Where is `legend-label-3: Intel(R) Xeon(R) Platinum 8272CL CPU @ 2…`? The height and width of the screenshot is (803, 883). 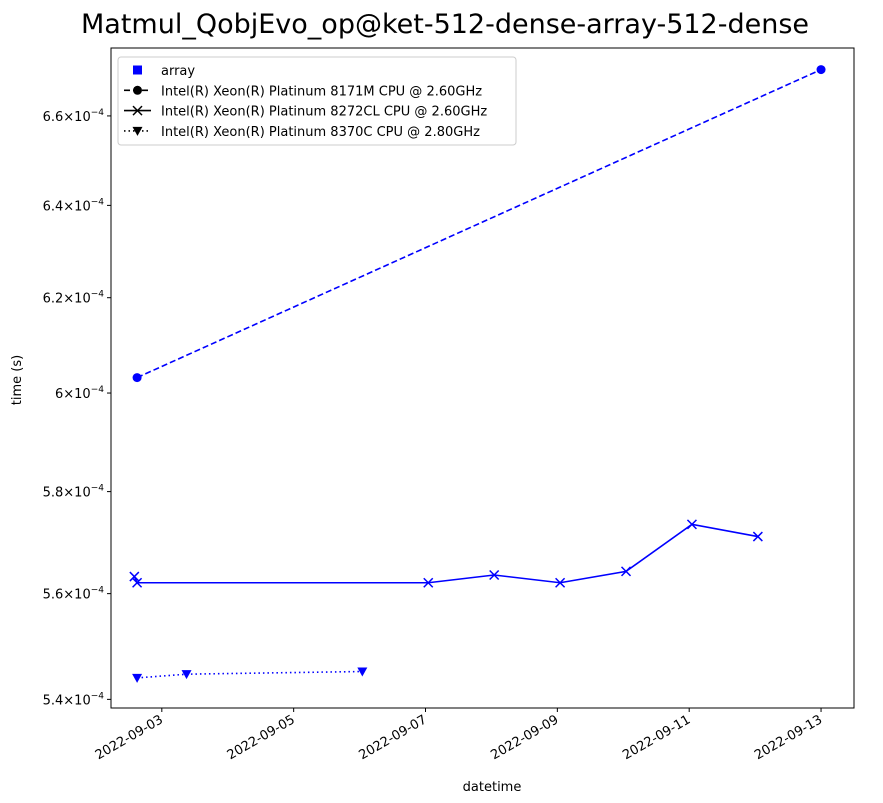 legend-label-3: Intel(R) Xeon(R) Platinum 8272CL CPU @ 2… is located at coordinates (324, 112).